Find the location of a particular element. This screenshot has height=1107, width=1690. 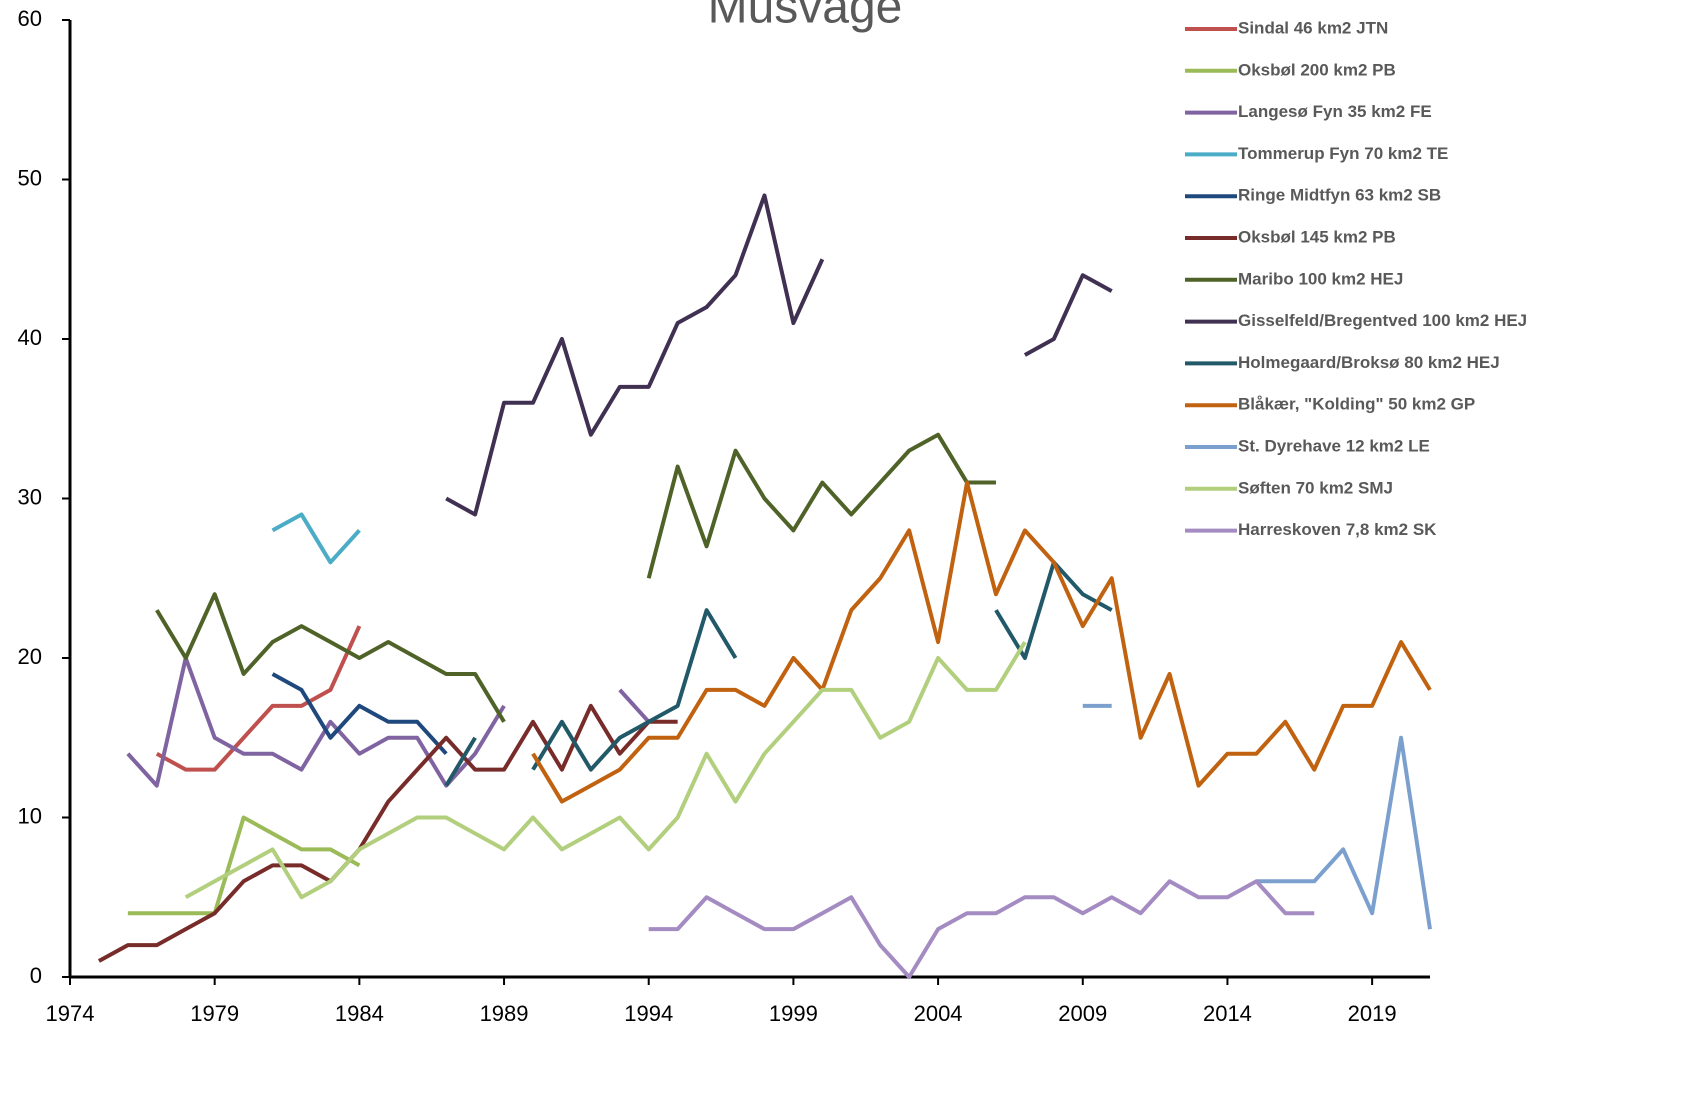

legend-label: Blåkær, "Kolding" 50 km2 GP is located at coordinates (1356, 404).